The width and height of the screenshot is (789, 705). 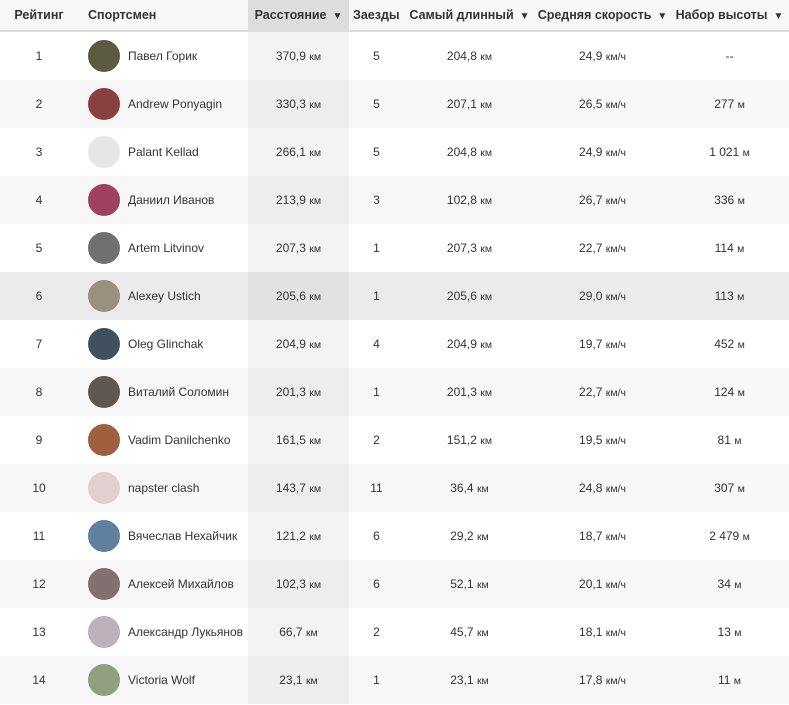 What do you see at coordinates (469, 632) in the screenshot?
I see `longest-cell: 45,7 км` at bounding box center [469, 632].